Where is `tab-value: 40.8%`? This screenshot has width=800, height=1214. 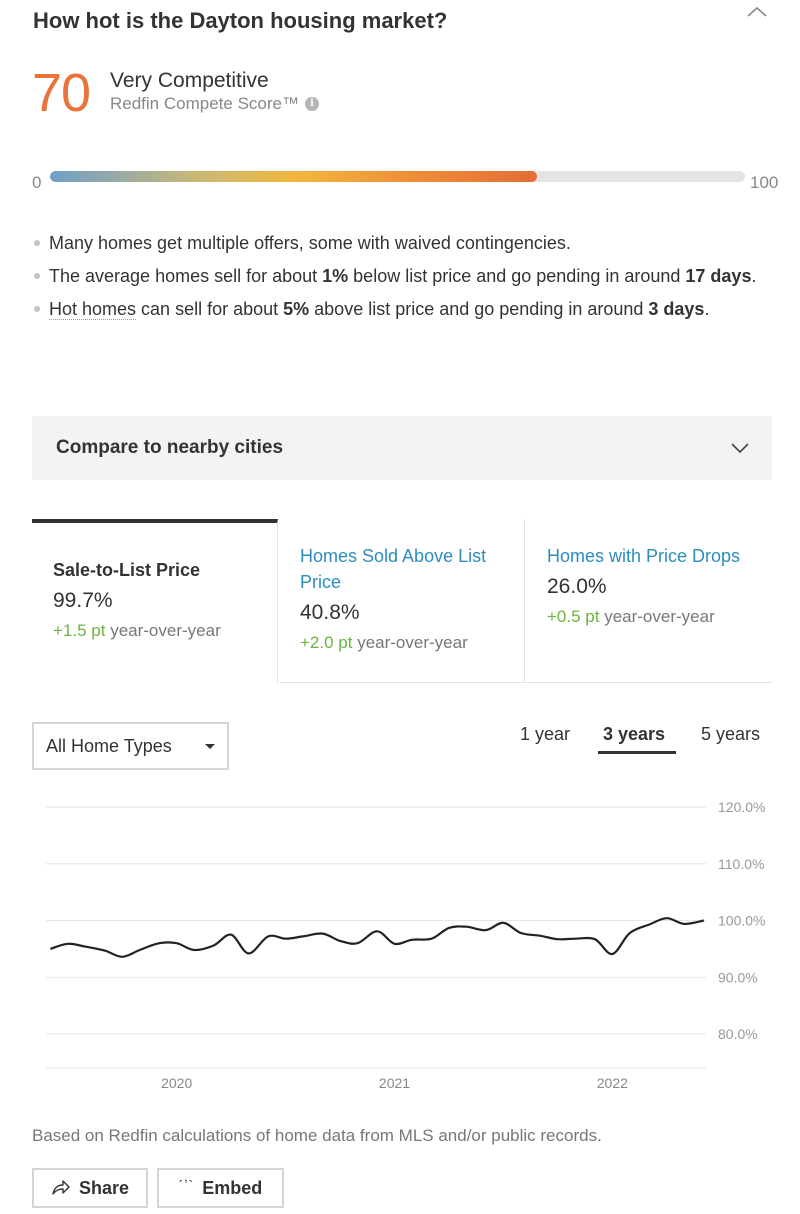 tab-value: 40.8% is located at coordinates (330, 612).